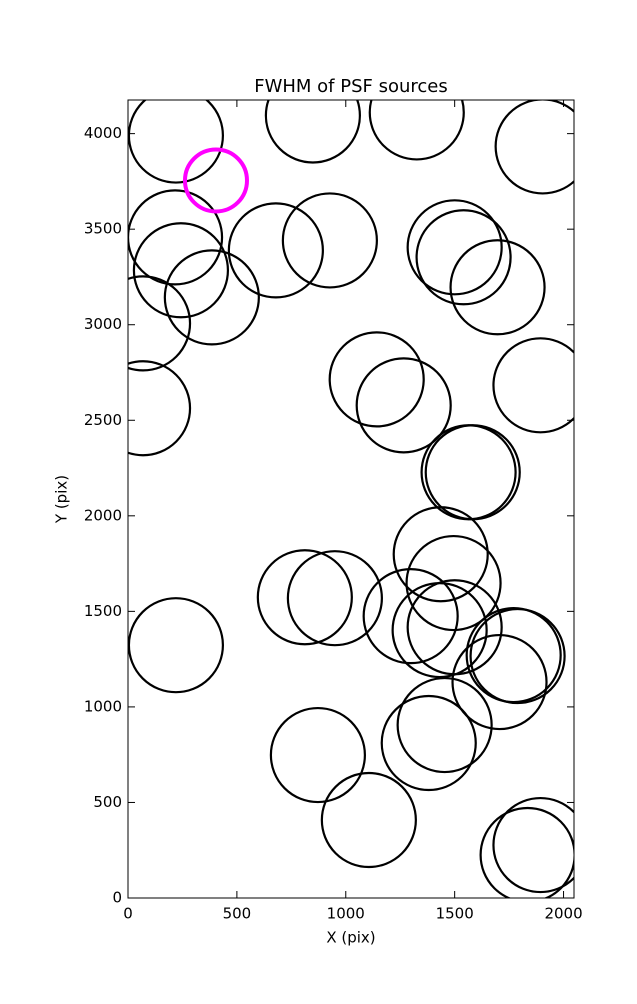 Image resolution: width=637 pixels, height=1004 pixels. Describe the element at coordinates (103, 133) in the screenshot. I see `y-tick-label: 4000` at that location.